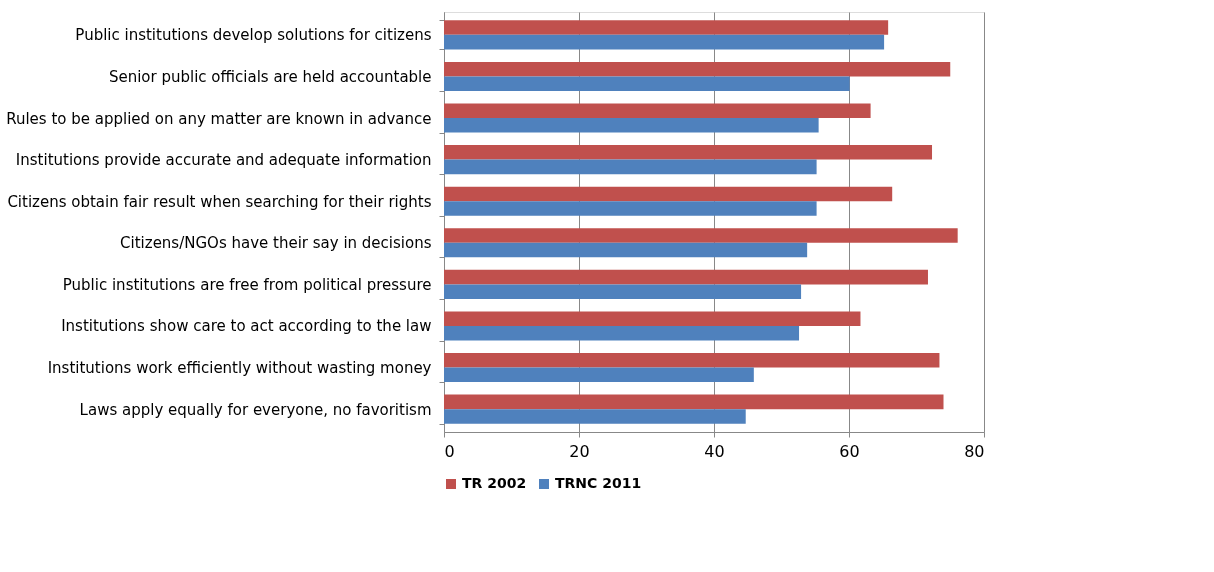 This screenshot has width=1214, height=572. Describe the element at coordinates (714, 451) in the screenshot. I see `x-tick-label: 40` at that location.